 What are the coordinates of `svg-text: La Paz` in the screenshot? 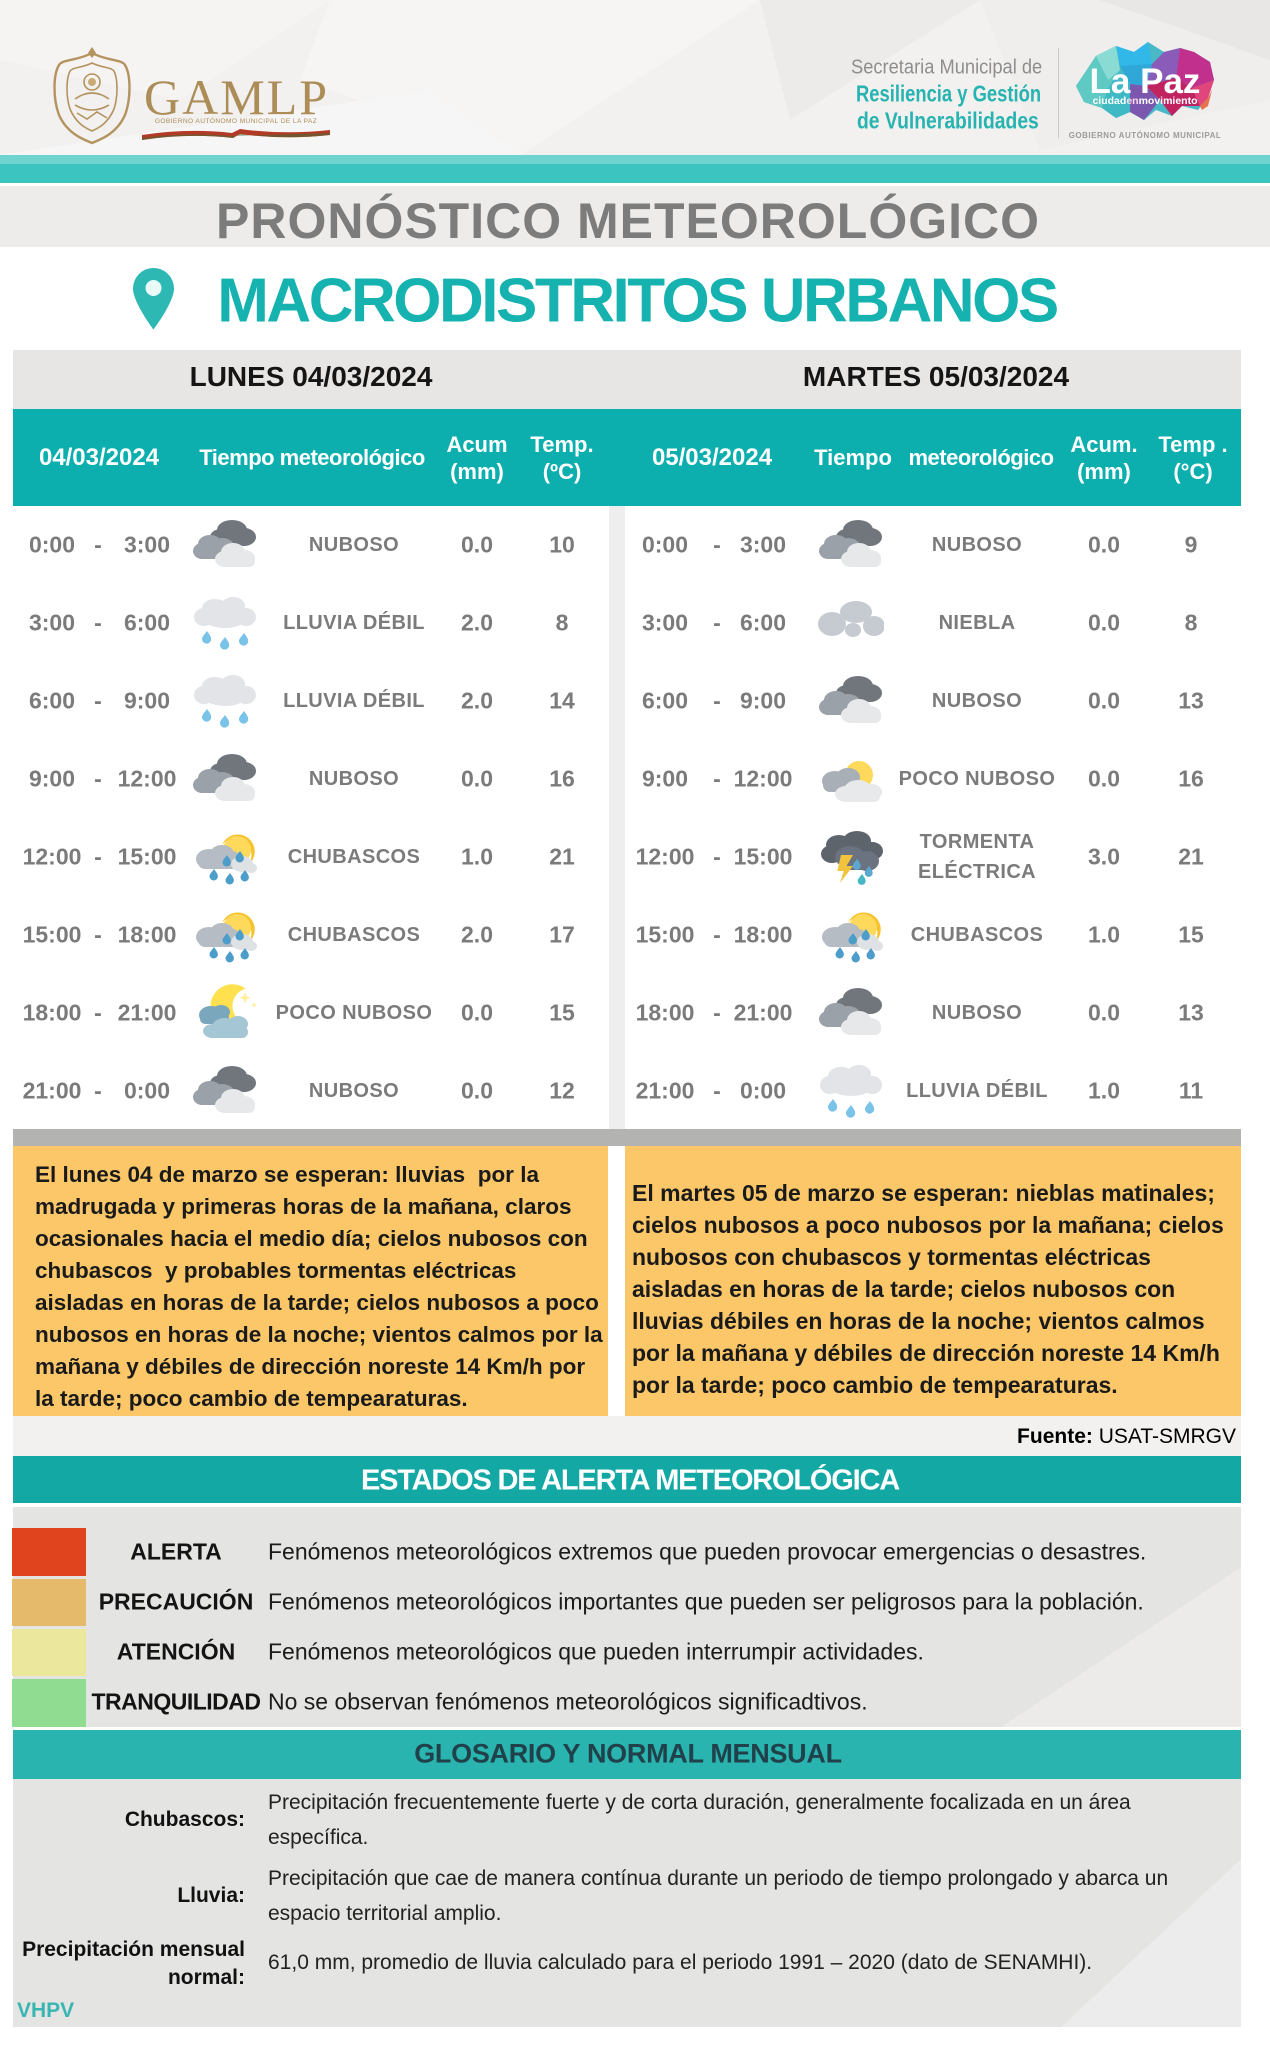 It's located at (1145, 81).